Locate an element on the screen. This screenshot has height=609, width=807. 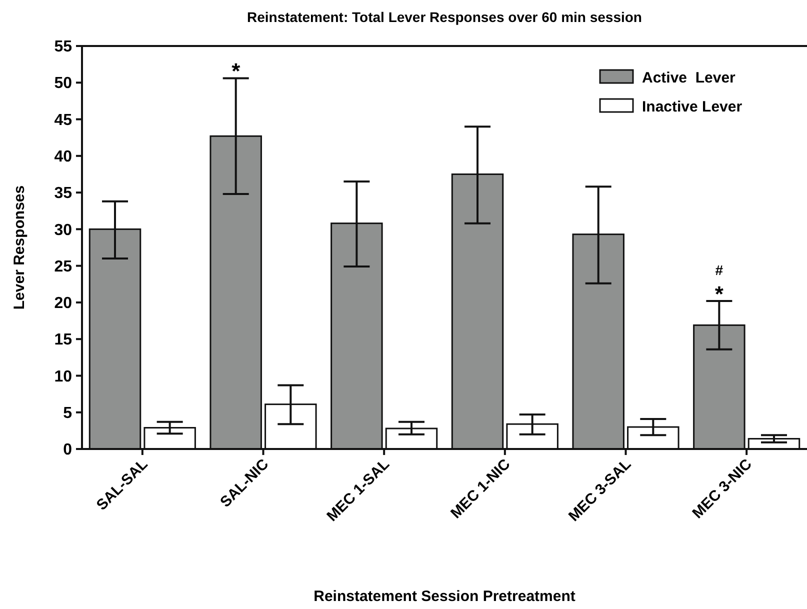
annotation: # is located at coordinates (719, 270).